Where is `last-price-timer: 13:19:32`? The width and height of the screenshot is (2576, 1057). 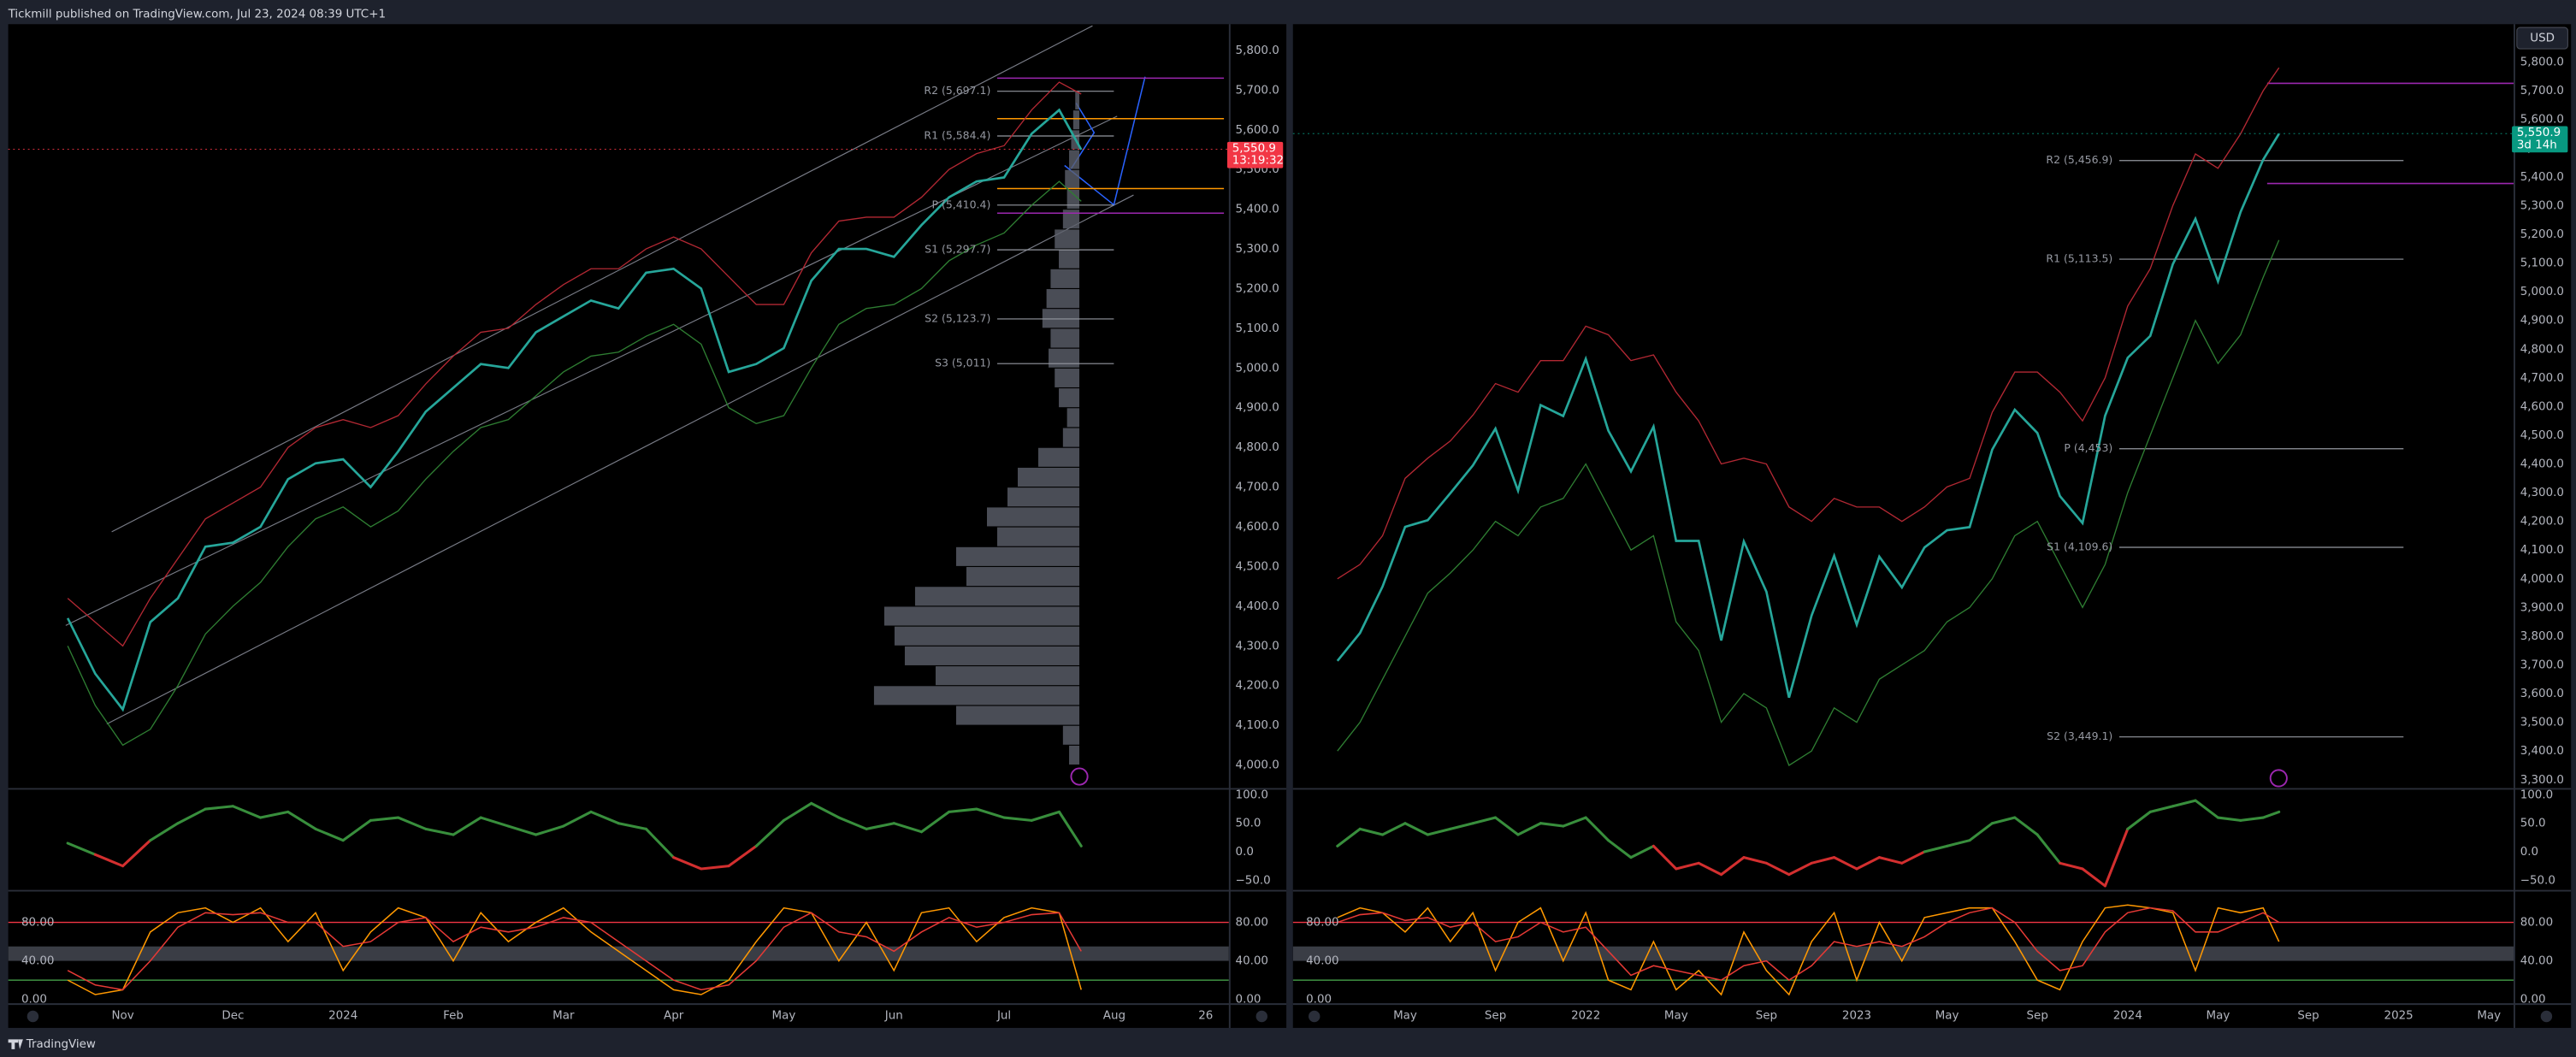
last-price-timer: 13:19:32 is located at coordinates (1258, 161).